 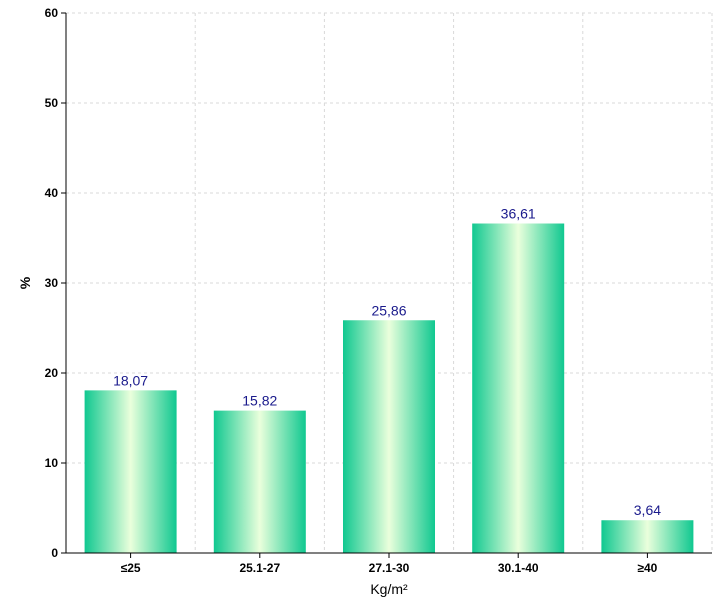 I want to click on x-tick-labels: ≤25 25.1-27 27.1-30 30.1-40 ≥40, so click(x=389, y=564).